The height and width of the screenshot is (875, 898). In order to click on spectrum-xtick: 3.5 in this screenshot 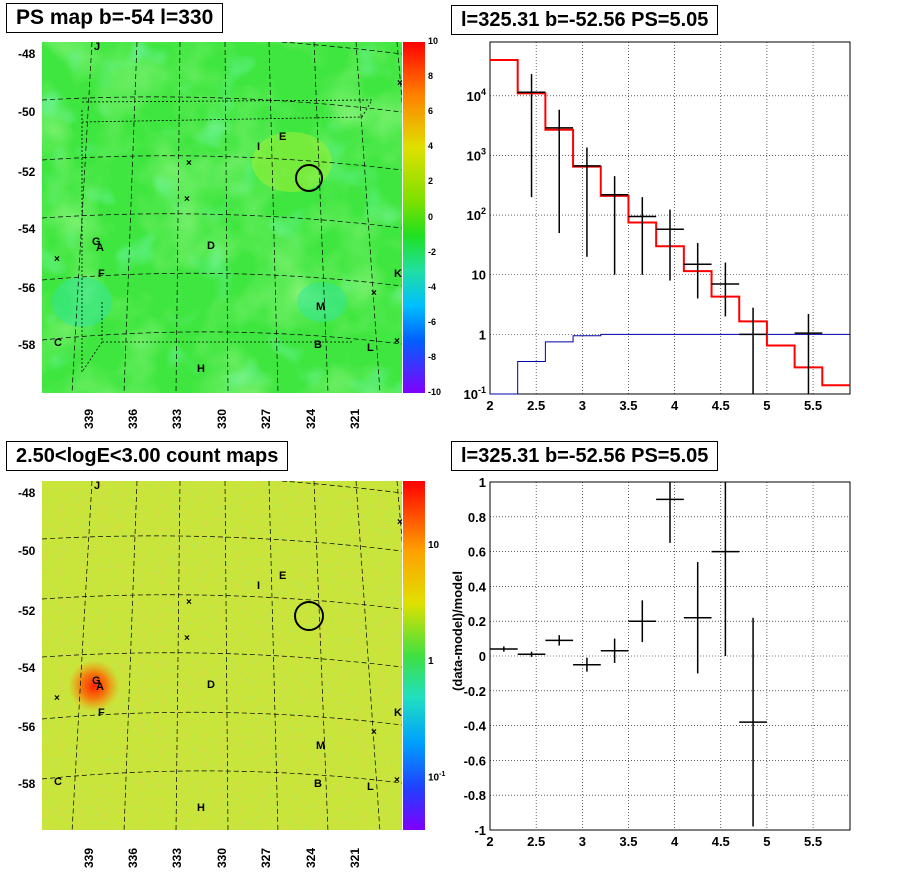, I will do `click(628, 405)`.